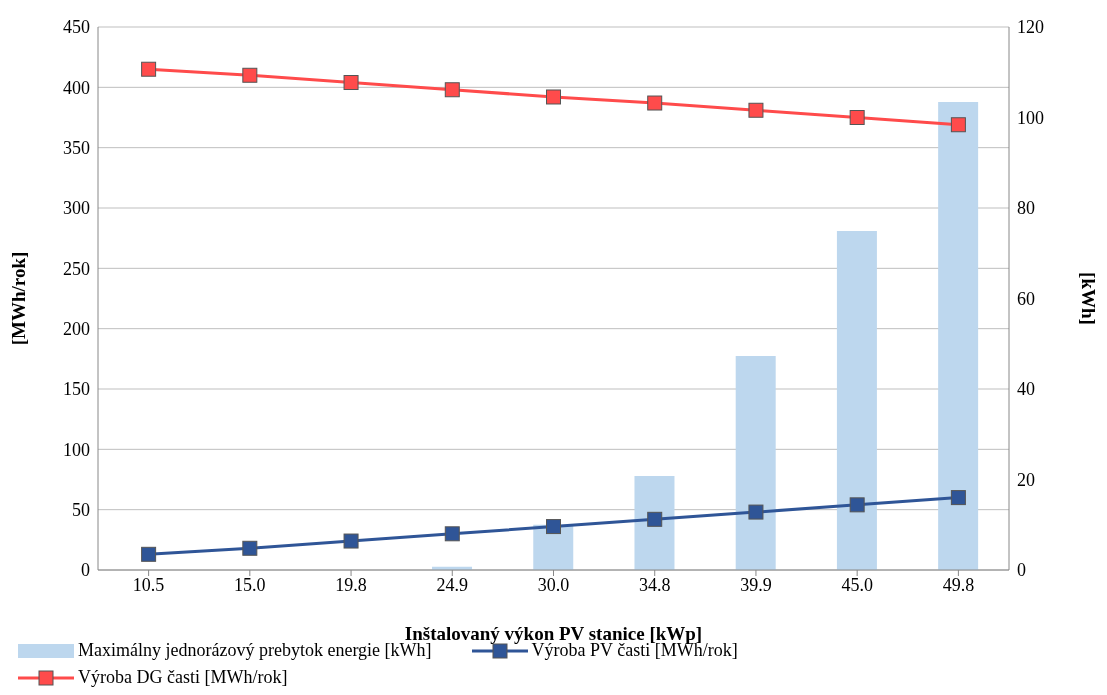 This screenshot has width=1107, height=695. I want to click on y-tick-label: 150, so click(76, 389).